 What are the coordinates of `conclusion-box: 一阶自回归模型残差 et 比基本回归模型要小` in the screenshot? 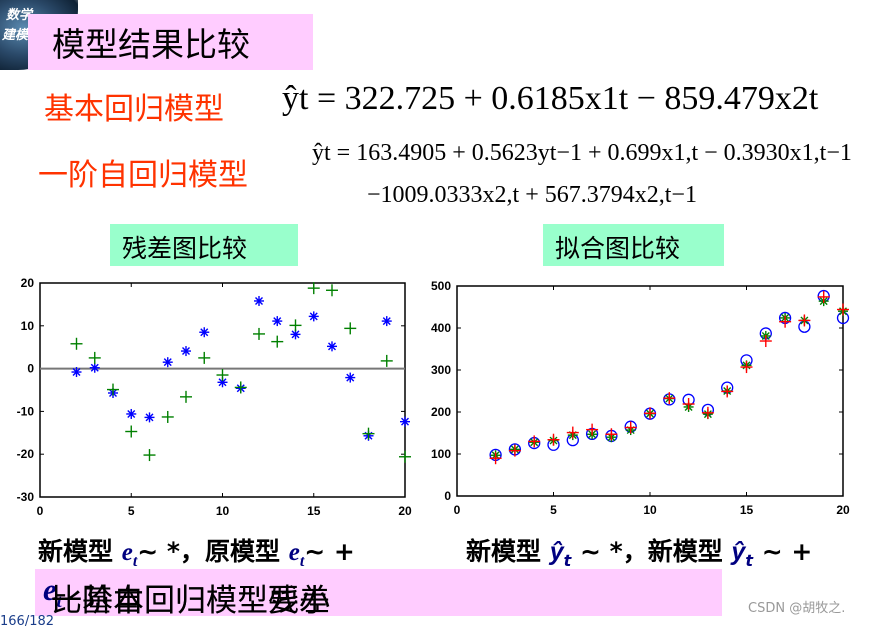 It's located at (378, 594).